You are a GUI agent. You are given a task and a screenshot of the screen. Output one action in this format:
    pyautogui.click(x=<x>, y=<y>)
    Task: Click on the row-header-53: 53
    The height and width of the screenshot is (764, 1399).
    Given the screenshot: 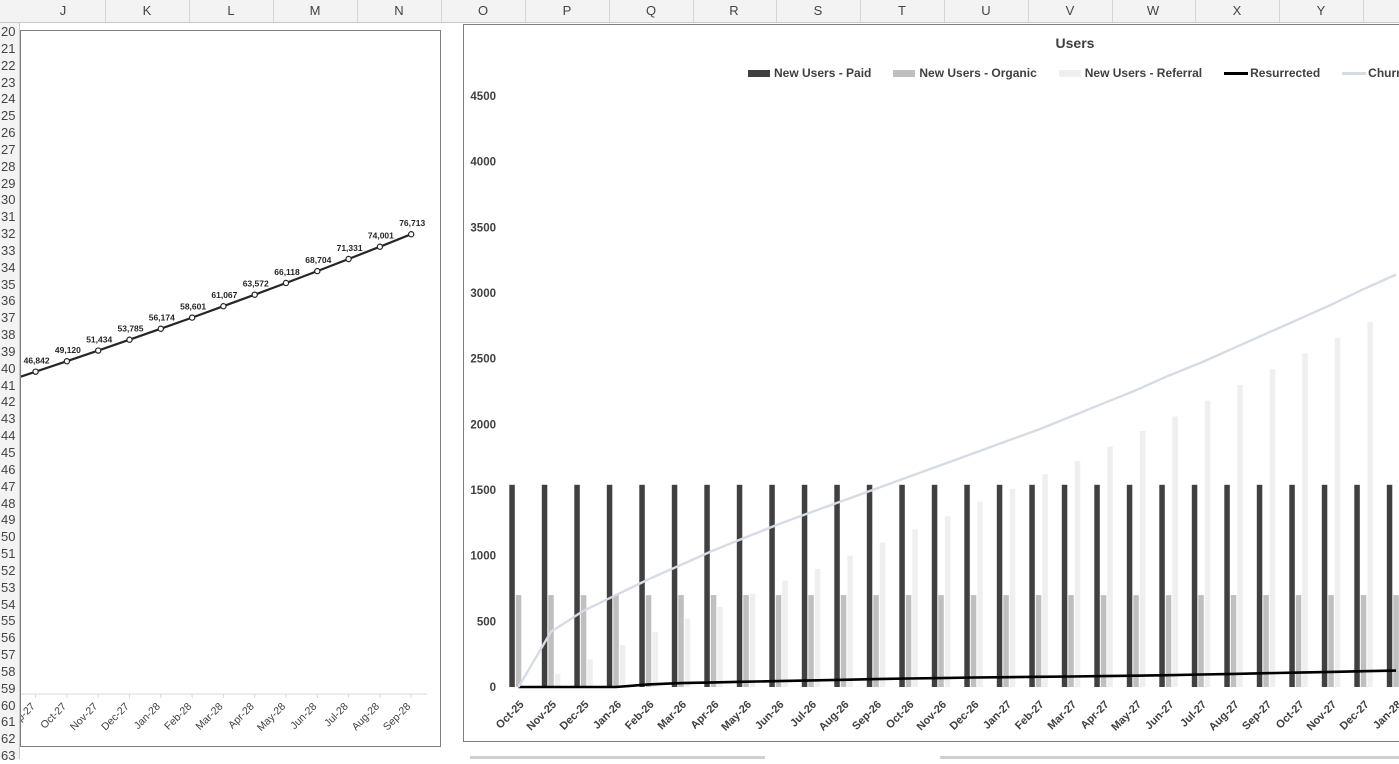 What is the action you would take?
    pyautogui.click(x=8, y=587)
    